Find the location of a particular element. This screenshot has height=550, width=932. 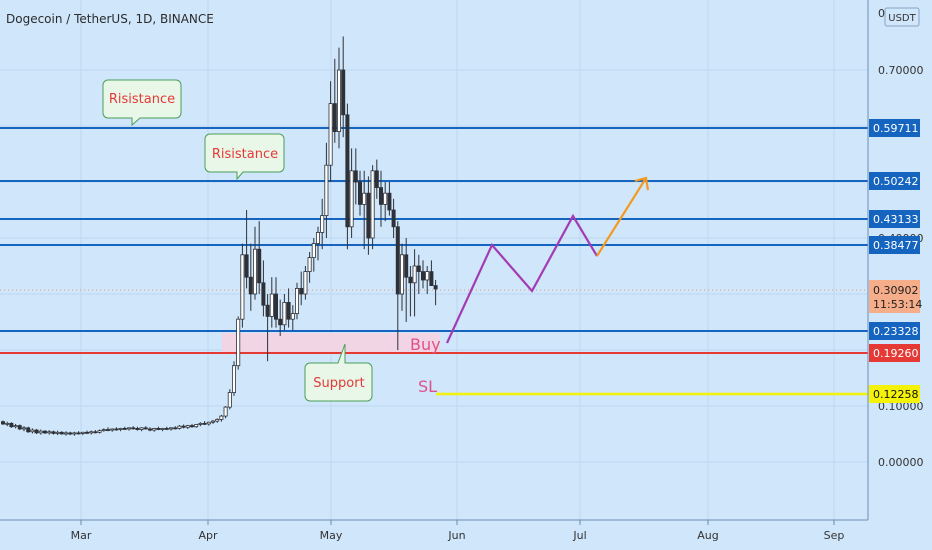

support-label: Support is located at coordinates (338, 383).